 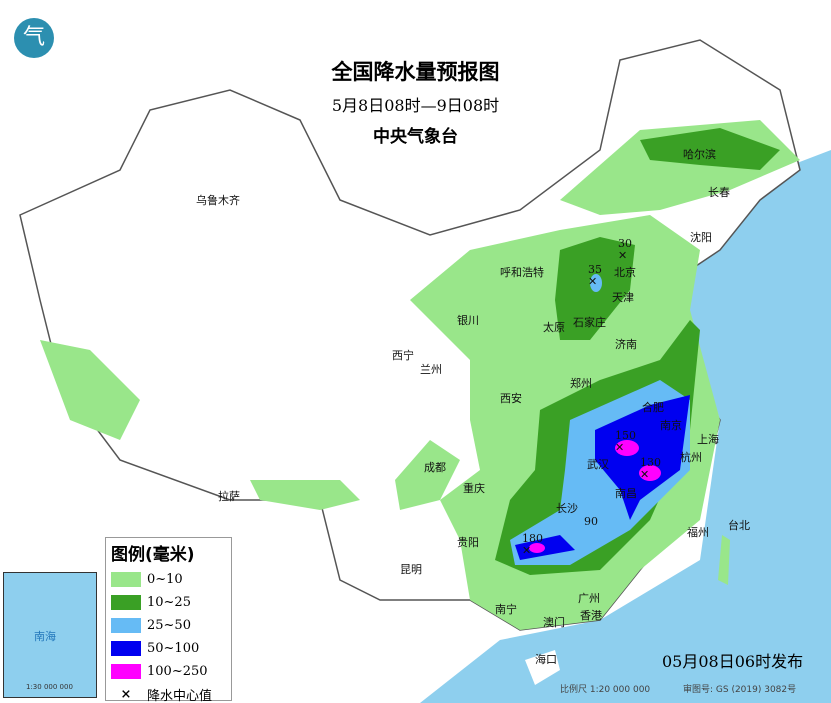 What do you see at coordinates (701, 237) in the screenshot?
I see `city-label: 沈阳` at bounding box center [701, 237].